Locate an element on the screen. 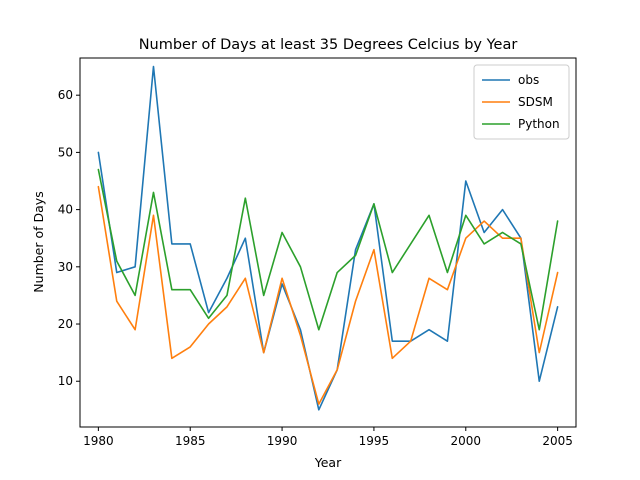 The width and height of the screenshot is (640, 480). x-tick-label: 2000 is located at coordinates (466, 441).